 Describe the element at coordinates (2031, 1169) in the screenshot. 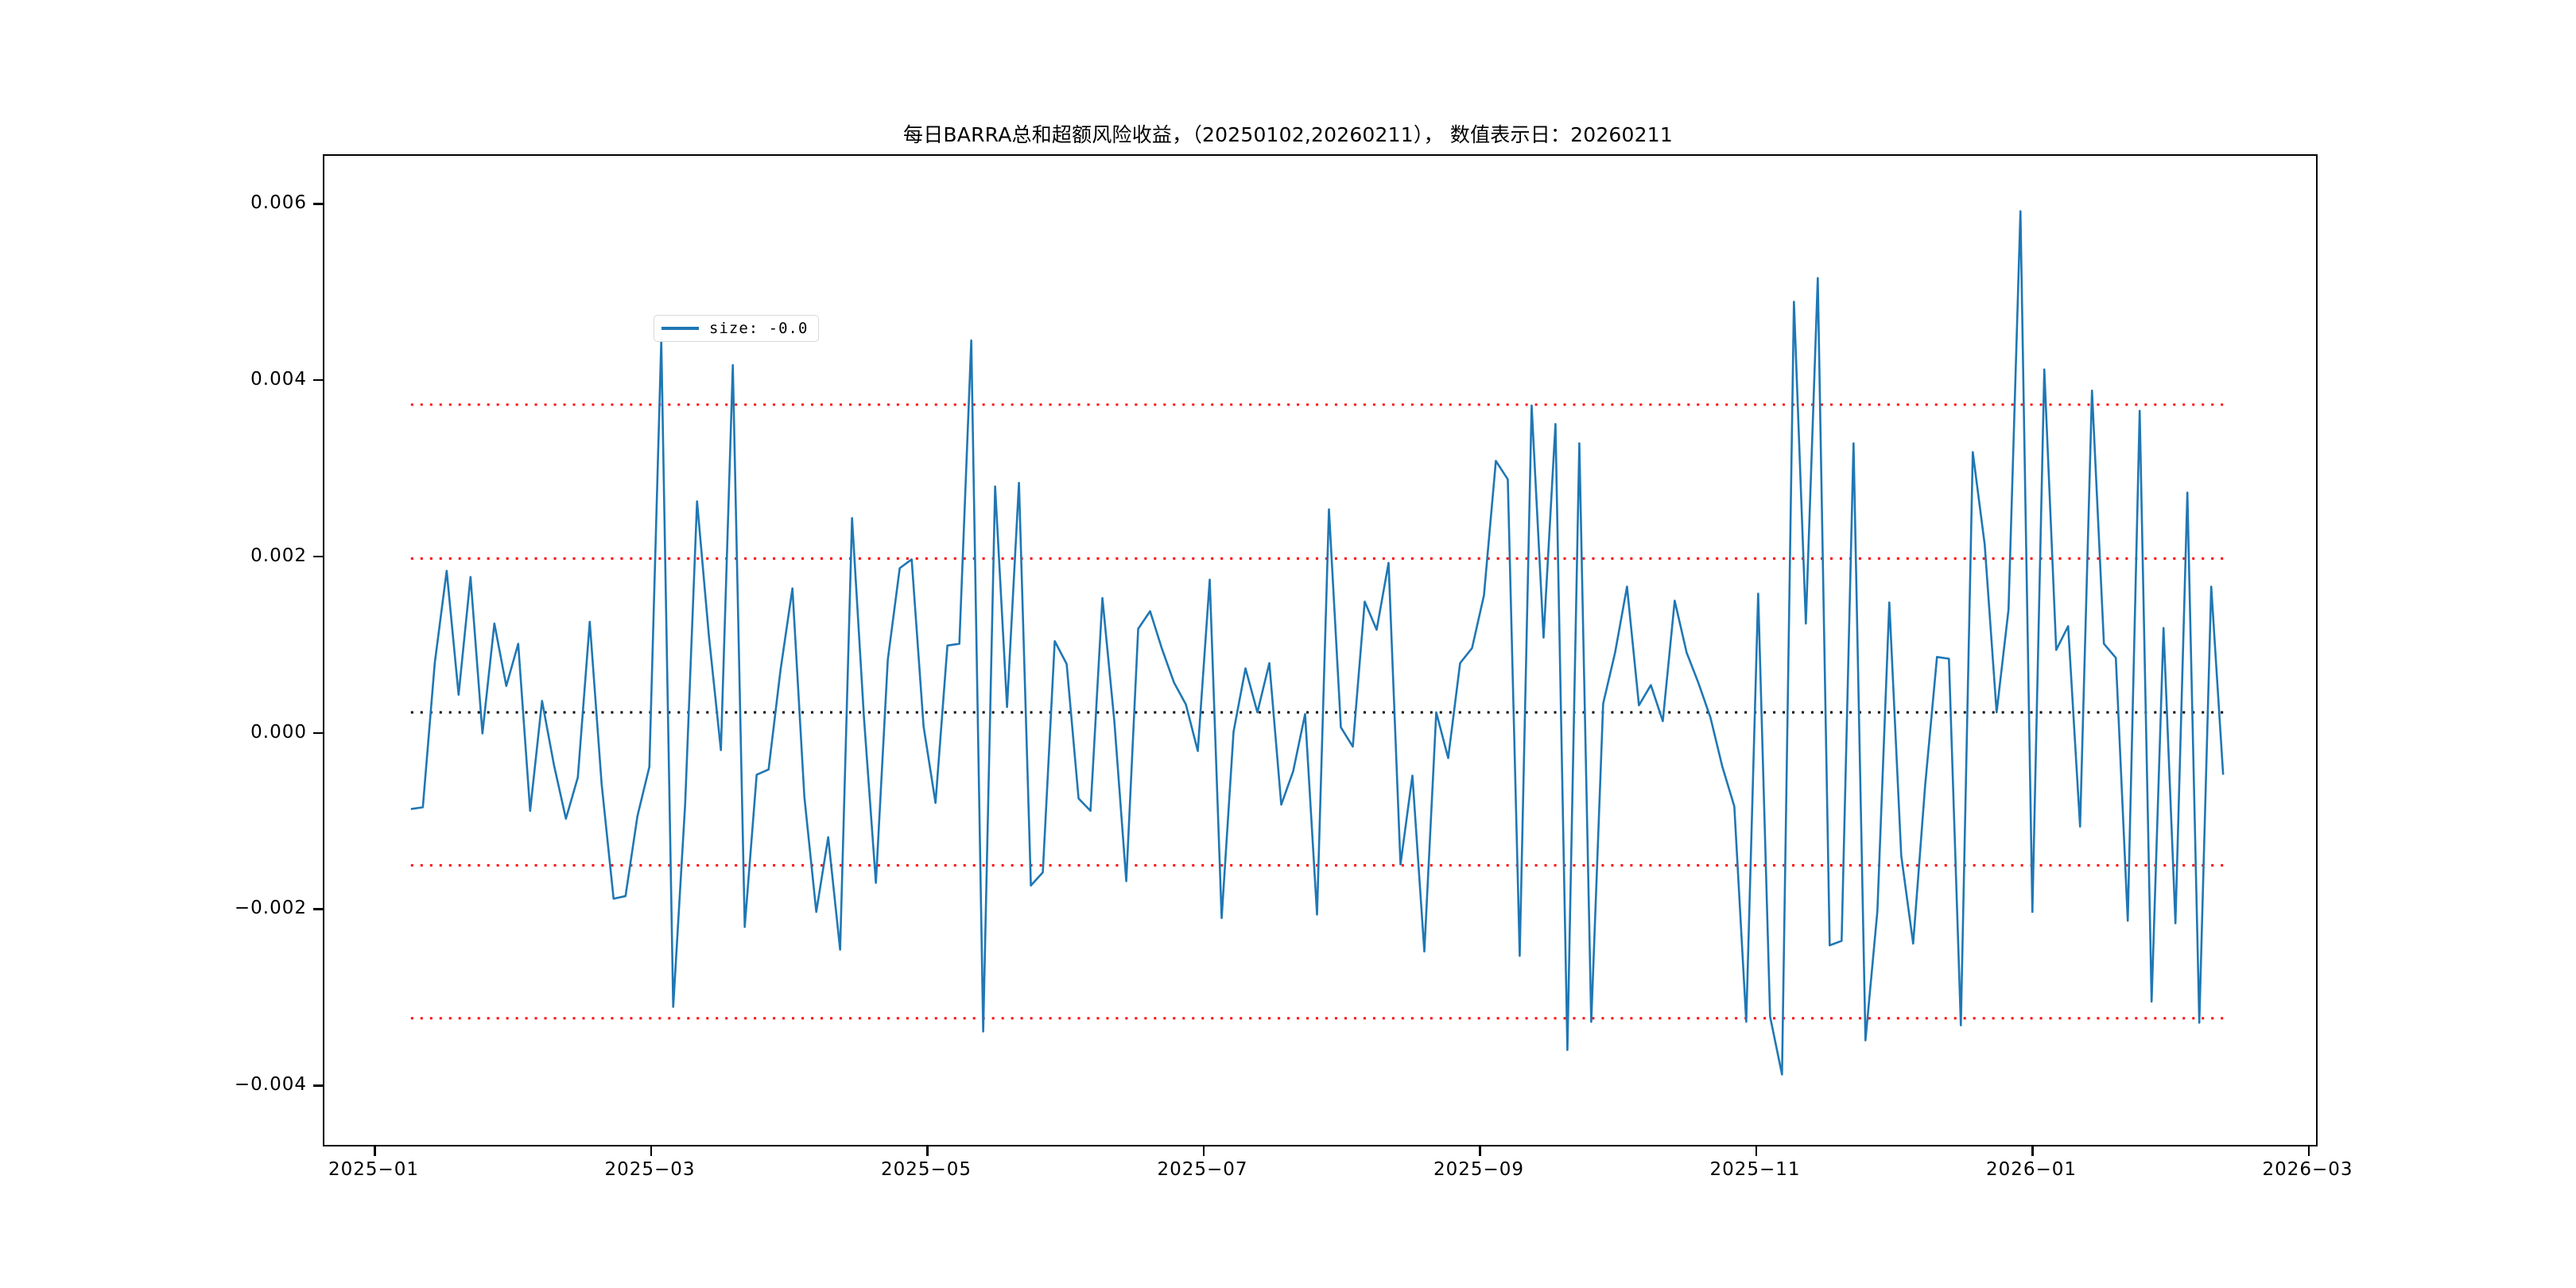

I see `x-axis-tick-label: 2026−01` at that location.